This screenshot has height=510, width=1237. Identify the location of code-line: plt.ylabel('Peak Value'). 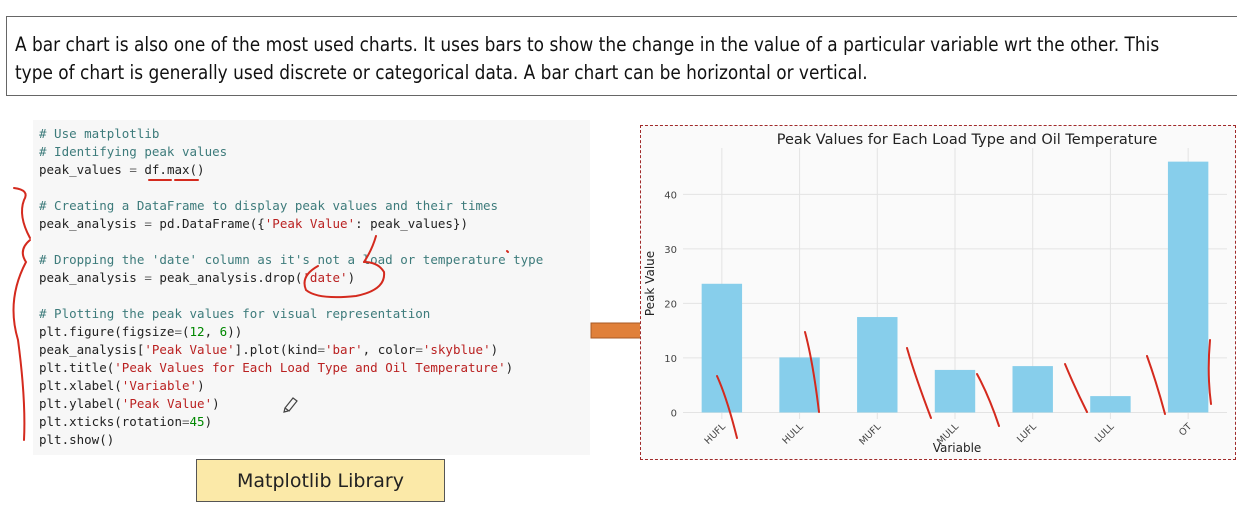
(129, 404).